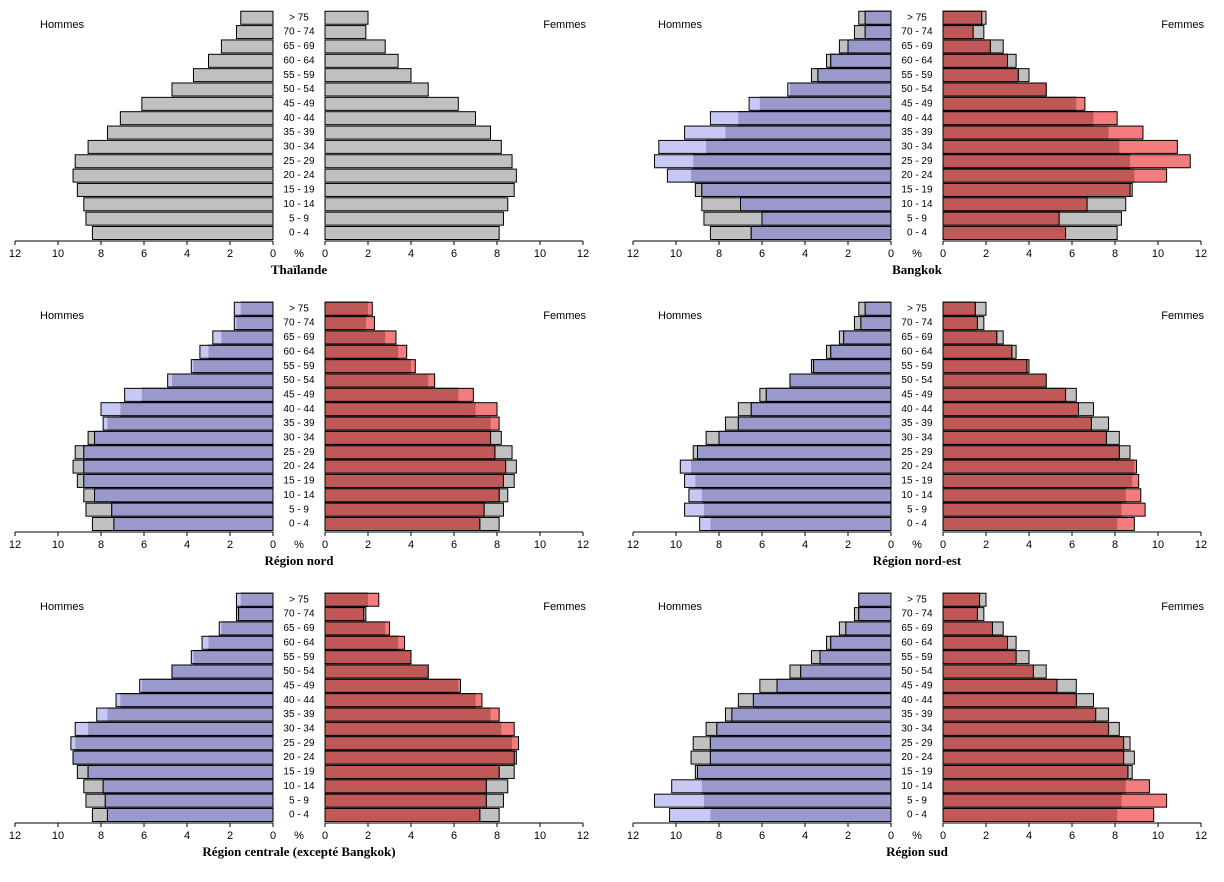  What do you see at coordinates (917, 269) in the screenshot?
I see `chart-title: Bangkok` at bounding box center [917, 269].